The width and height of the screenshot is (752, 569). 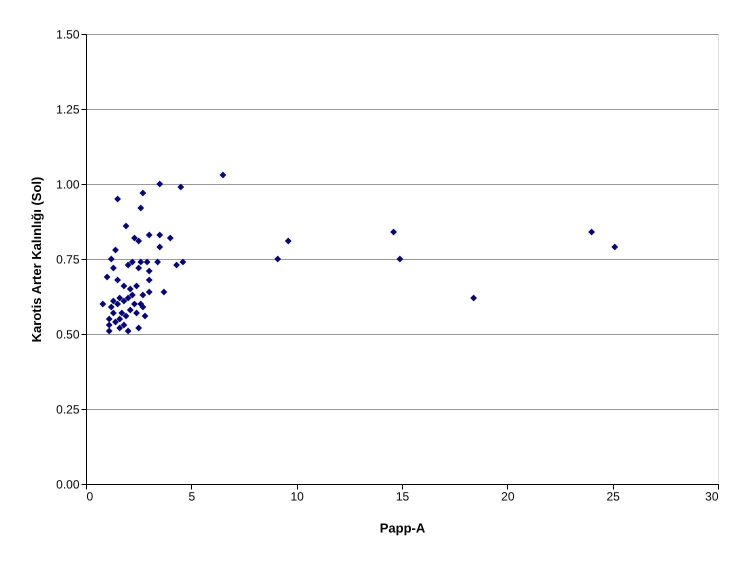 I want to click on y-tick-label: 0.75, so click(x=68, y=259).